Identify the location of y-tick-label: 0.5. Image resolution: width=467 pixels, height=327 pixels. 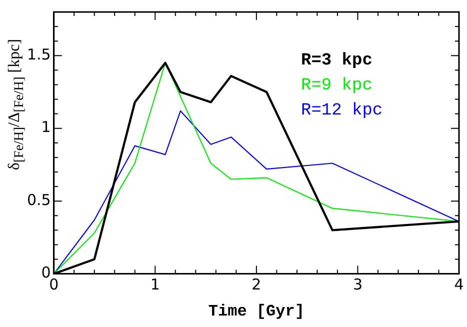
(38, 199).